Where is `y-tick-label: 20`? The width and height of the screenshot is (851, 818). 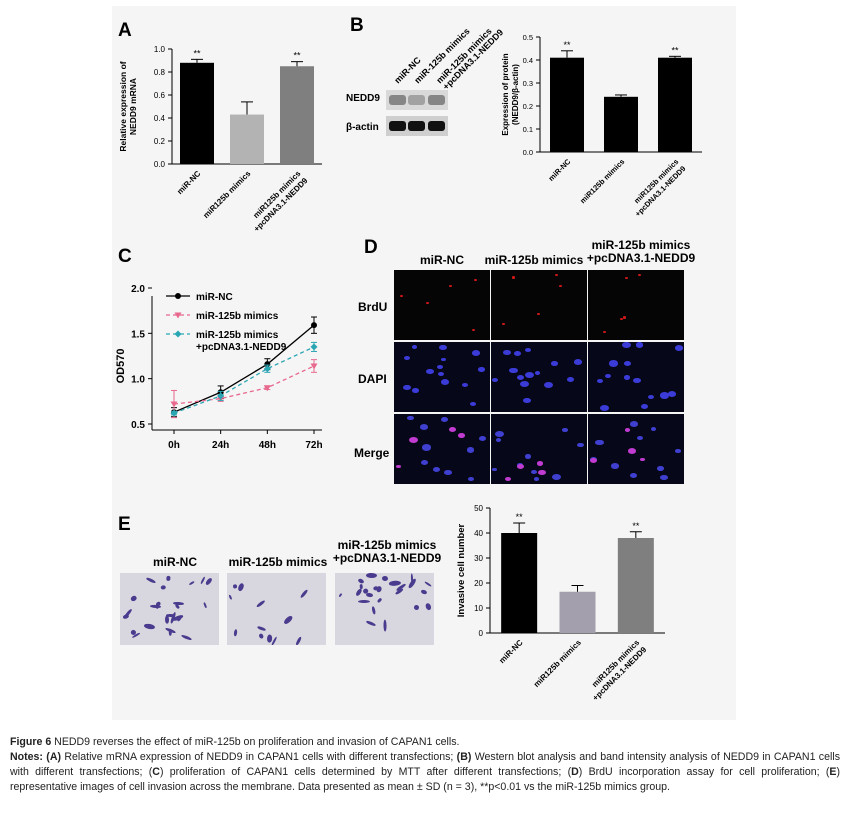
y-tick-label: 20 is located at coordinates (478, 583).